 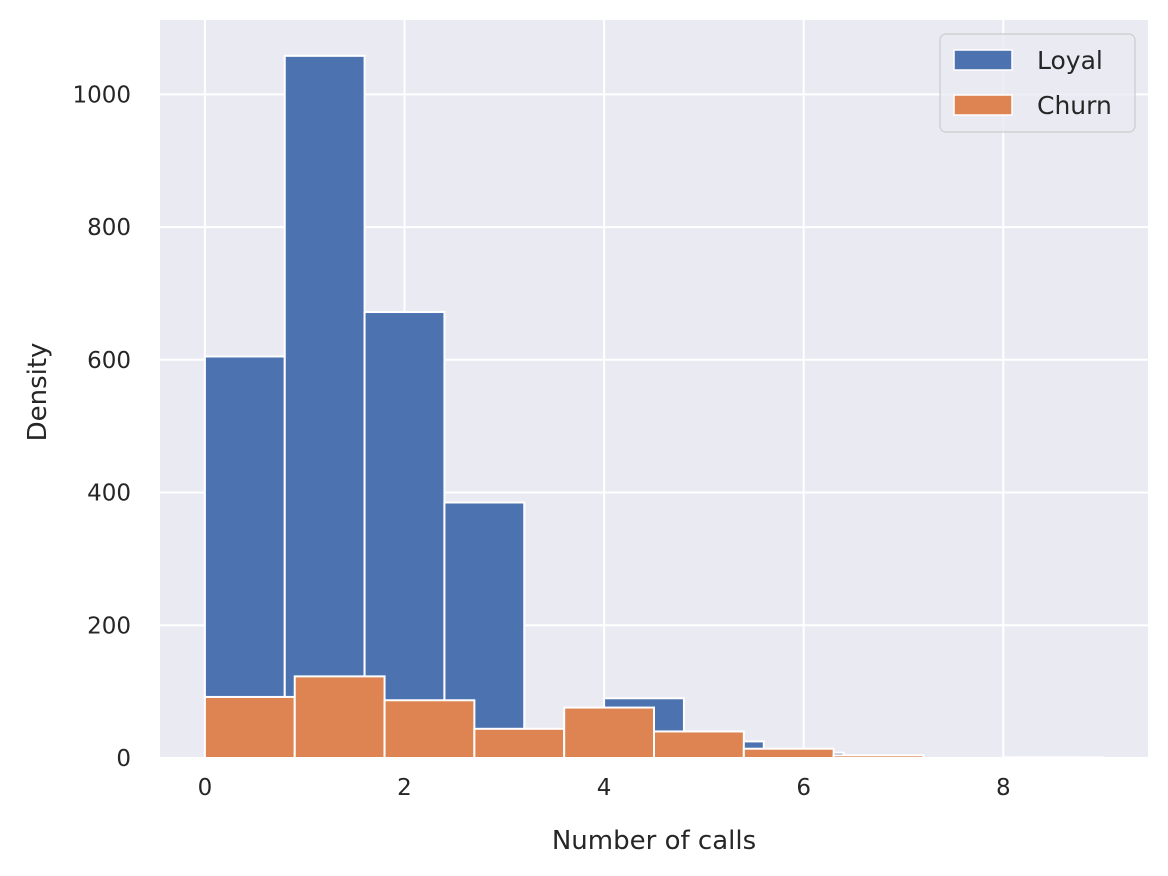 What do you see at coordinates (109, 361) in the screenshot?
I see `y-tick-label: 600` at bounding box center [109, 361].